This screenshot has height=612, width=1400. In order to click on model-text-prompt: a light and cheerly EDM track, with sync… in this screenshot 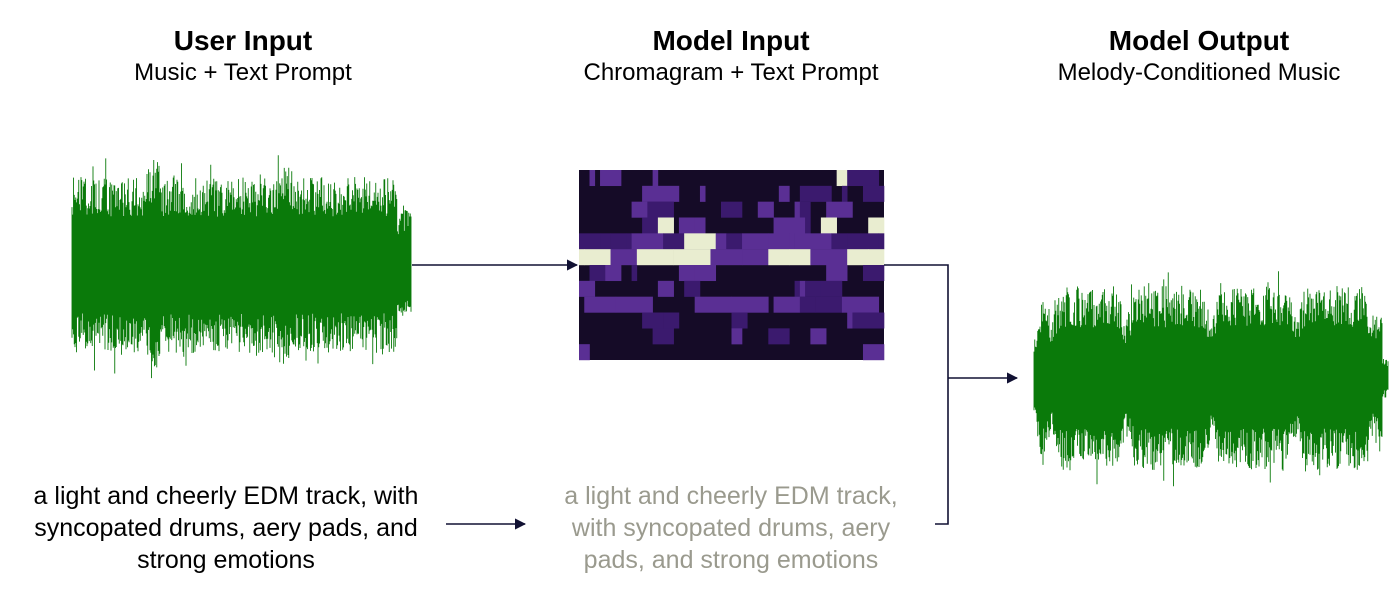, I will do `click(731, 528)`.